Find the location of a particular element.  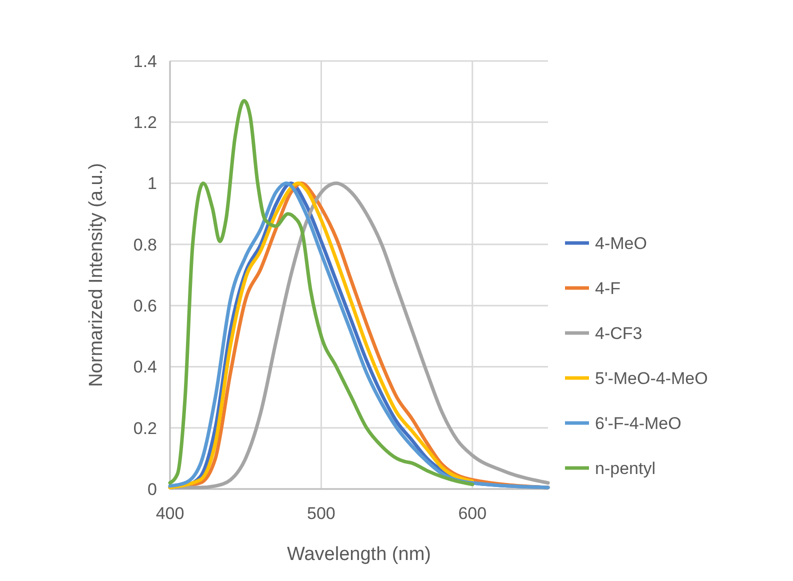

legend-label: 4-CF3 is located at coordinates (618, 333).